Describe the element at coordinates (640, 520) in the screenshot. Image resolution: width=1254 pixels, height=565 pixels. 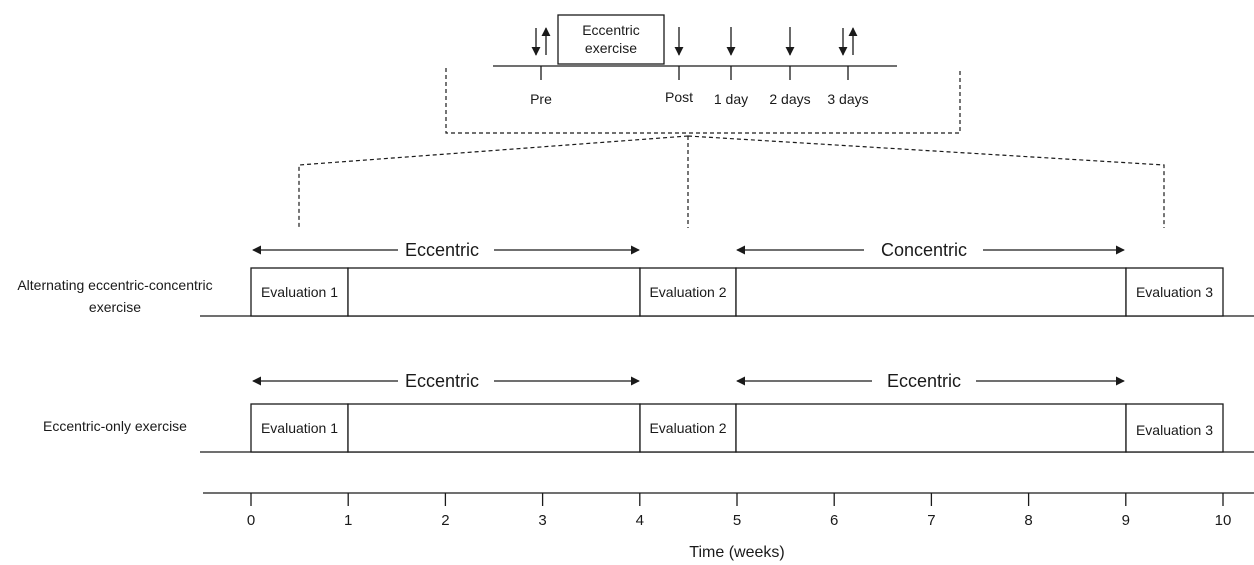
I see `axis-tick-label: 4` at that location.